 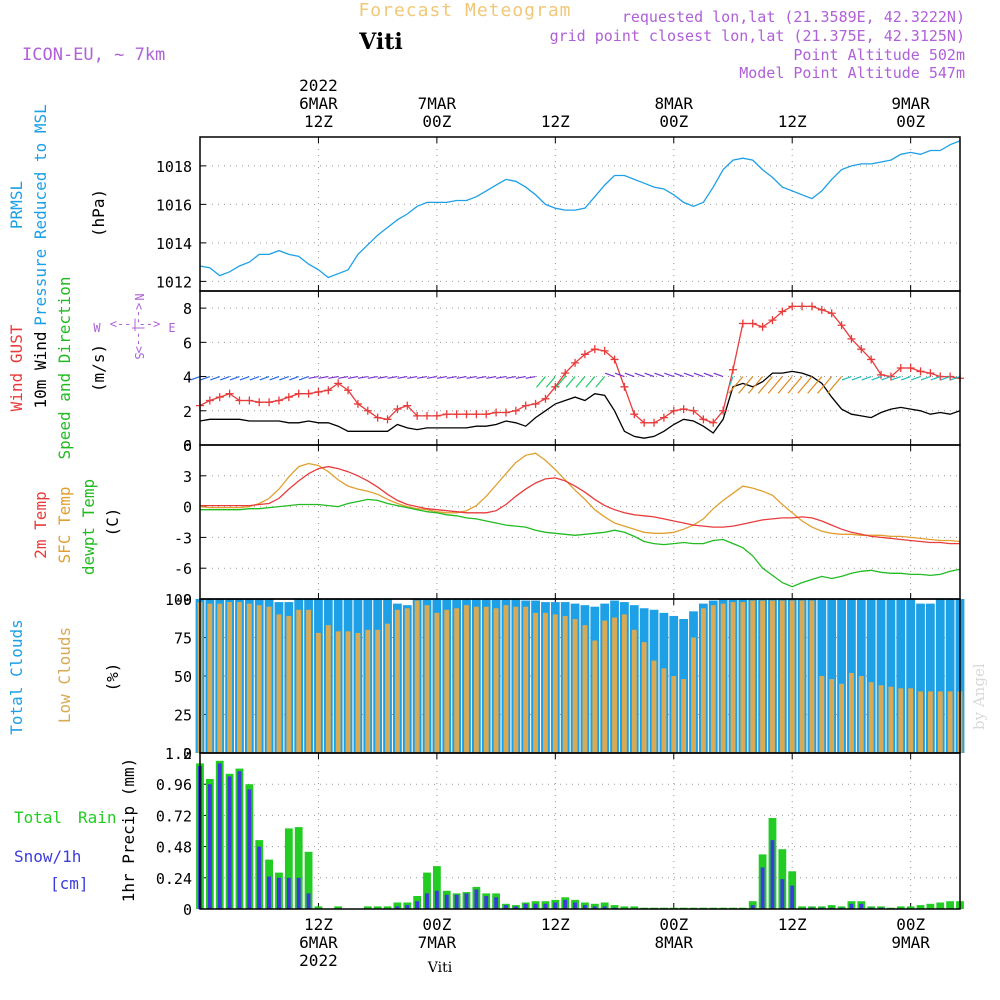 What do you see at coordinates (464, 10) in the screenshot?
I see `chart-title: Forecast Meteogram` at bounding box center [464, 10].